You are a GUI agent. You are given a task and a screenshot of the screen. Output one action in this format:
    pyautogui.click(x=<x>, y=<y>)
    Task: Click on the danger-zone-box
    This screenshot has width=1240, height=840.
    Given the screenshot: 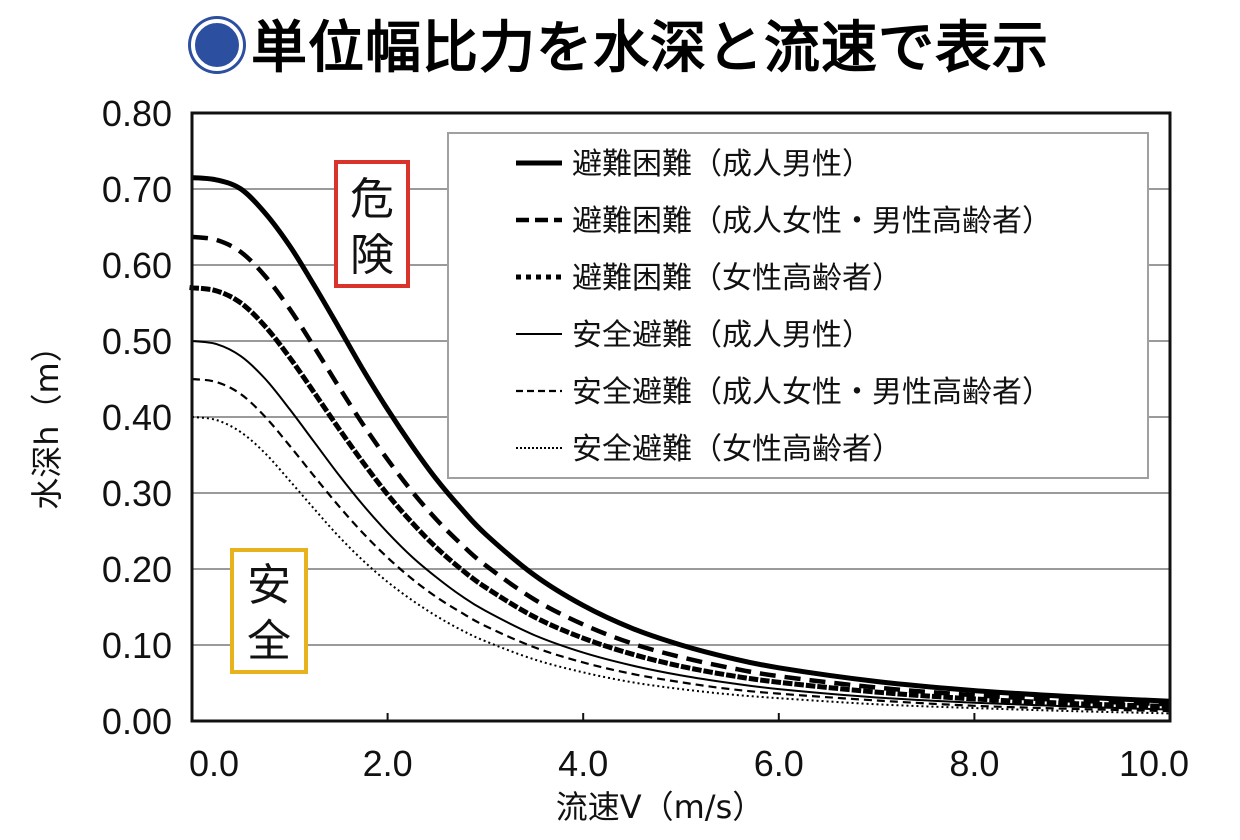 What is the action you would take?
    pyautogui.click(x=372, y=224)
    